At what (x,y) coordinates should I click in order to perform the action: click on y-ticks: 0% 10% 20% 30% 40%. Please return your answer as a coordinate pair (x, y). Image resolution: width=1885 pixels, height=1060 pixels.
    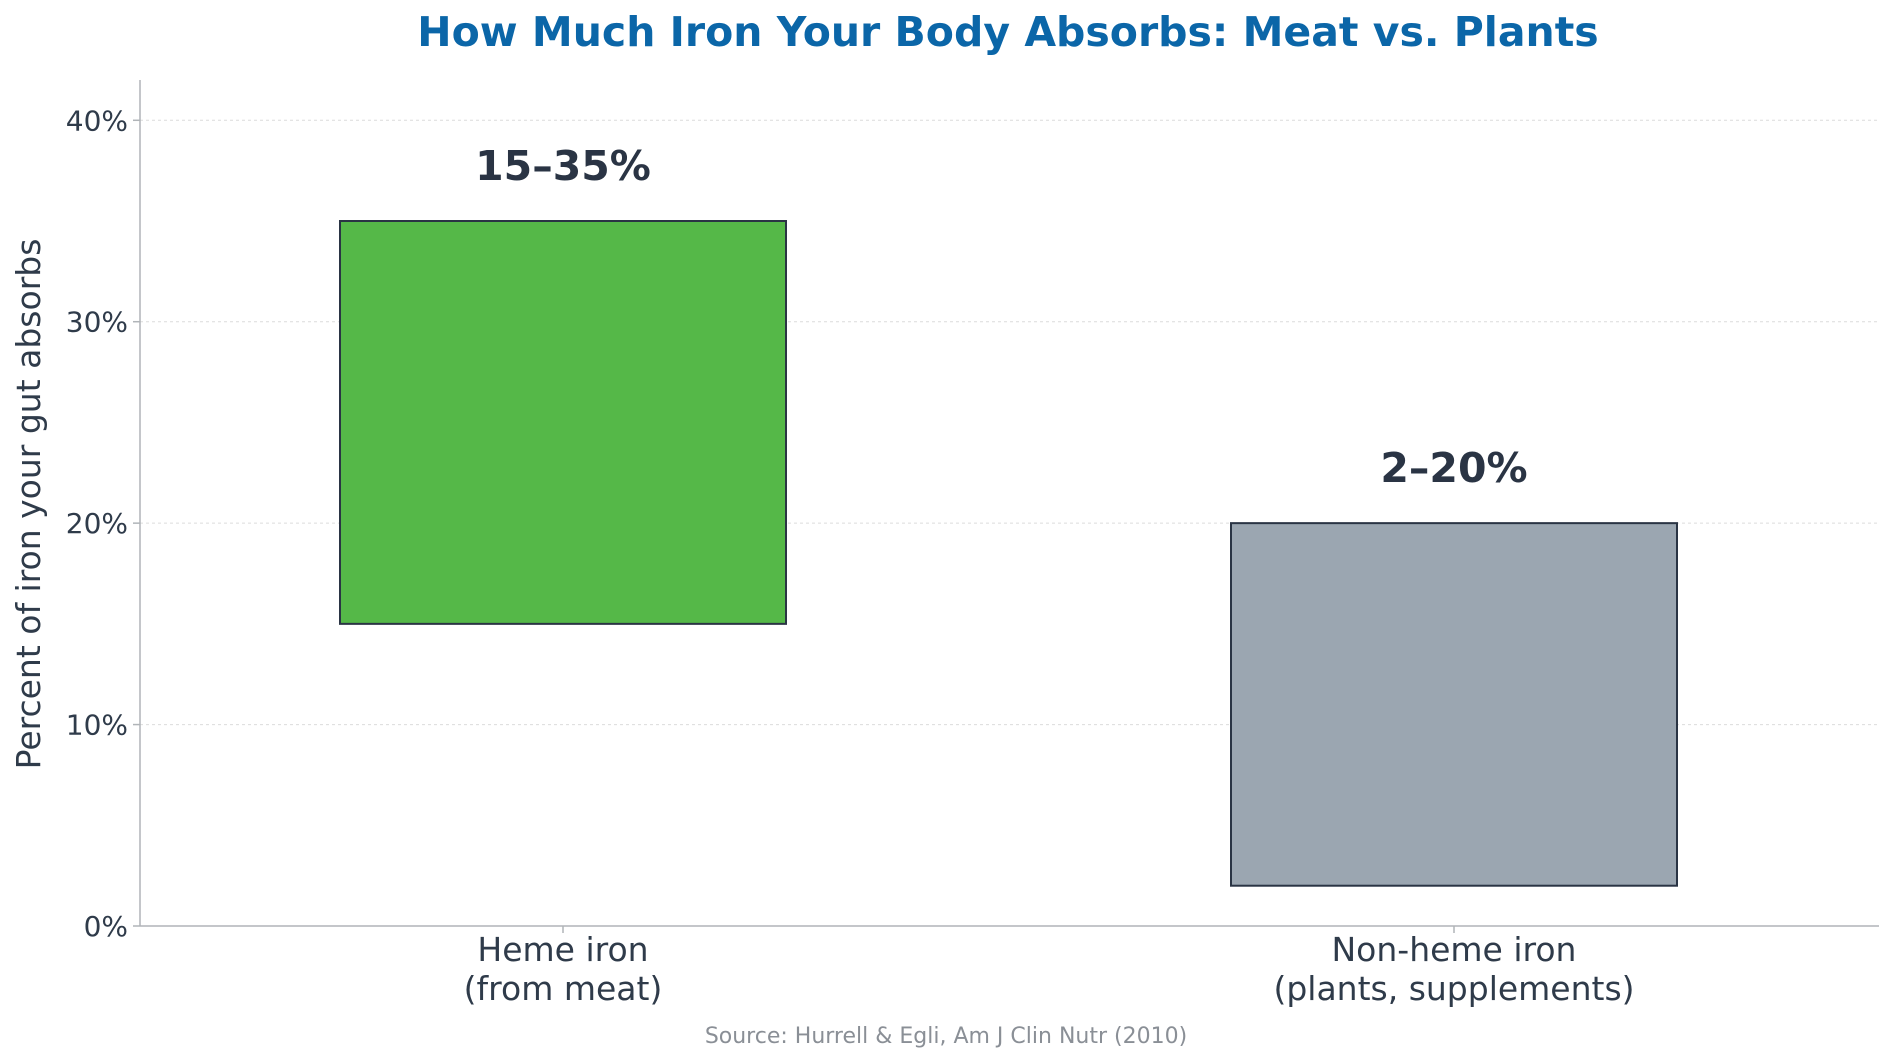
    Looking at the image, I should click on (103, 523).